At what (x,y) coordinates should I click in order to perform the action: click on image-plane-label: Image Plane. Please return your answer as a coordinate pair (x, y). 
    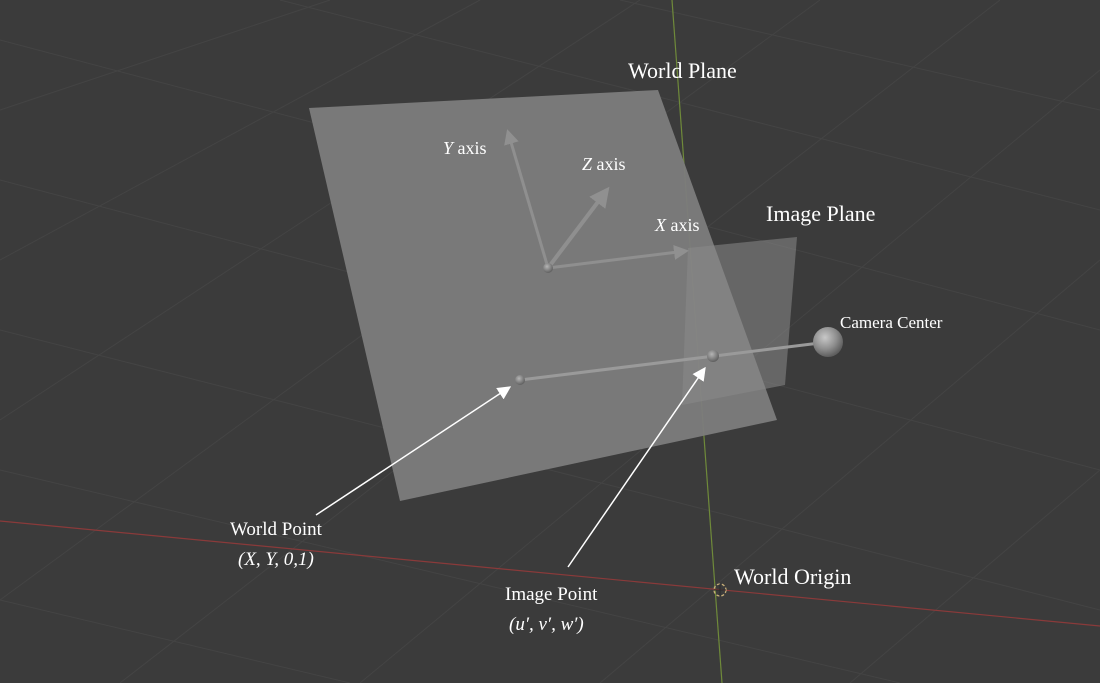
    Looking at the image, I should click on (820, 213).